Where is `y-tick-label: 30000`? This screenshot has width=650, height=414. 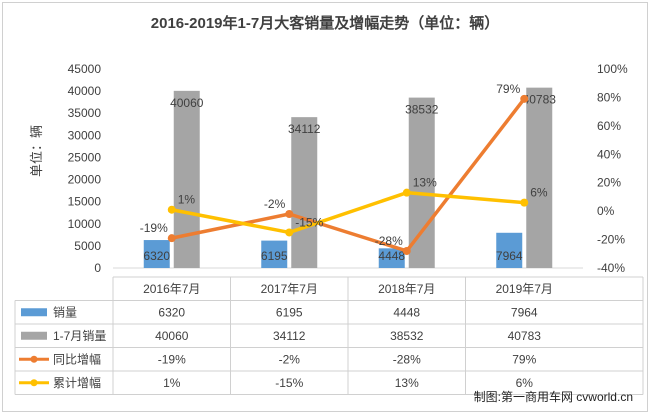
y-tick-label: 30000 is located at coordinates (85, 135).